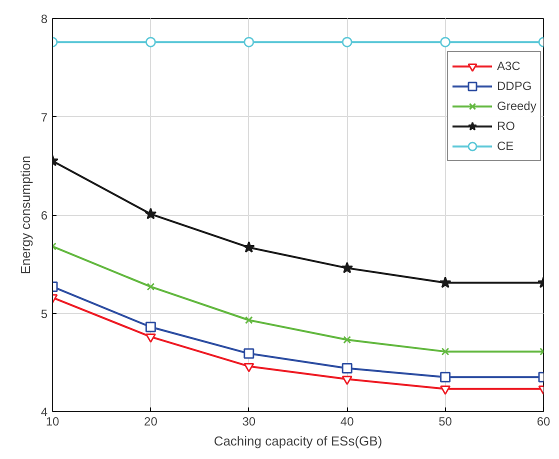 Image resolution: width=559 pixels, height=459 pixels. I want to click on legend-label: DDPG, so click(514, 86).